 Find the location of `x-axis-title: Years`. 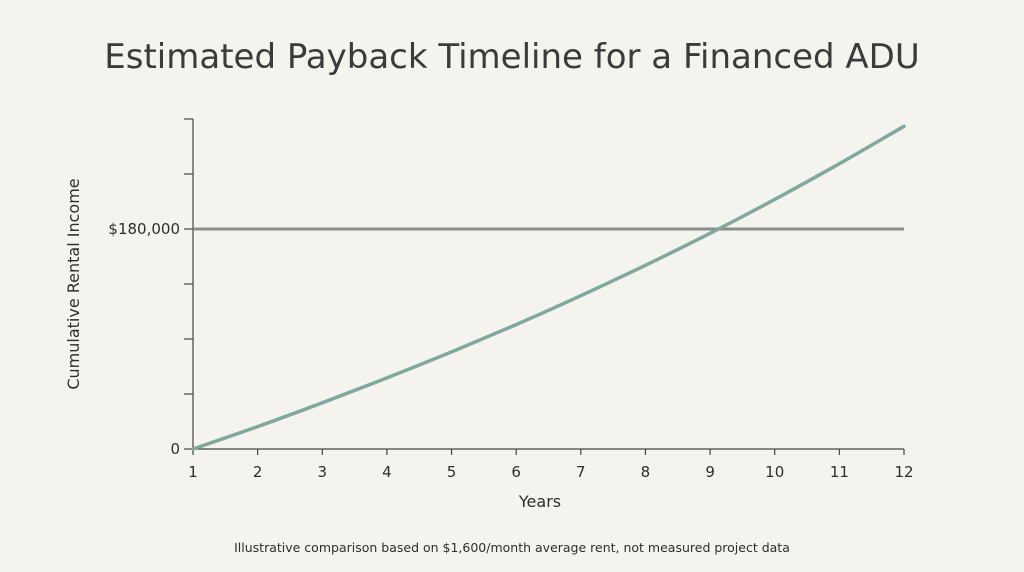

x-axis-title: Years is located at coordinates (539, 501).